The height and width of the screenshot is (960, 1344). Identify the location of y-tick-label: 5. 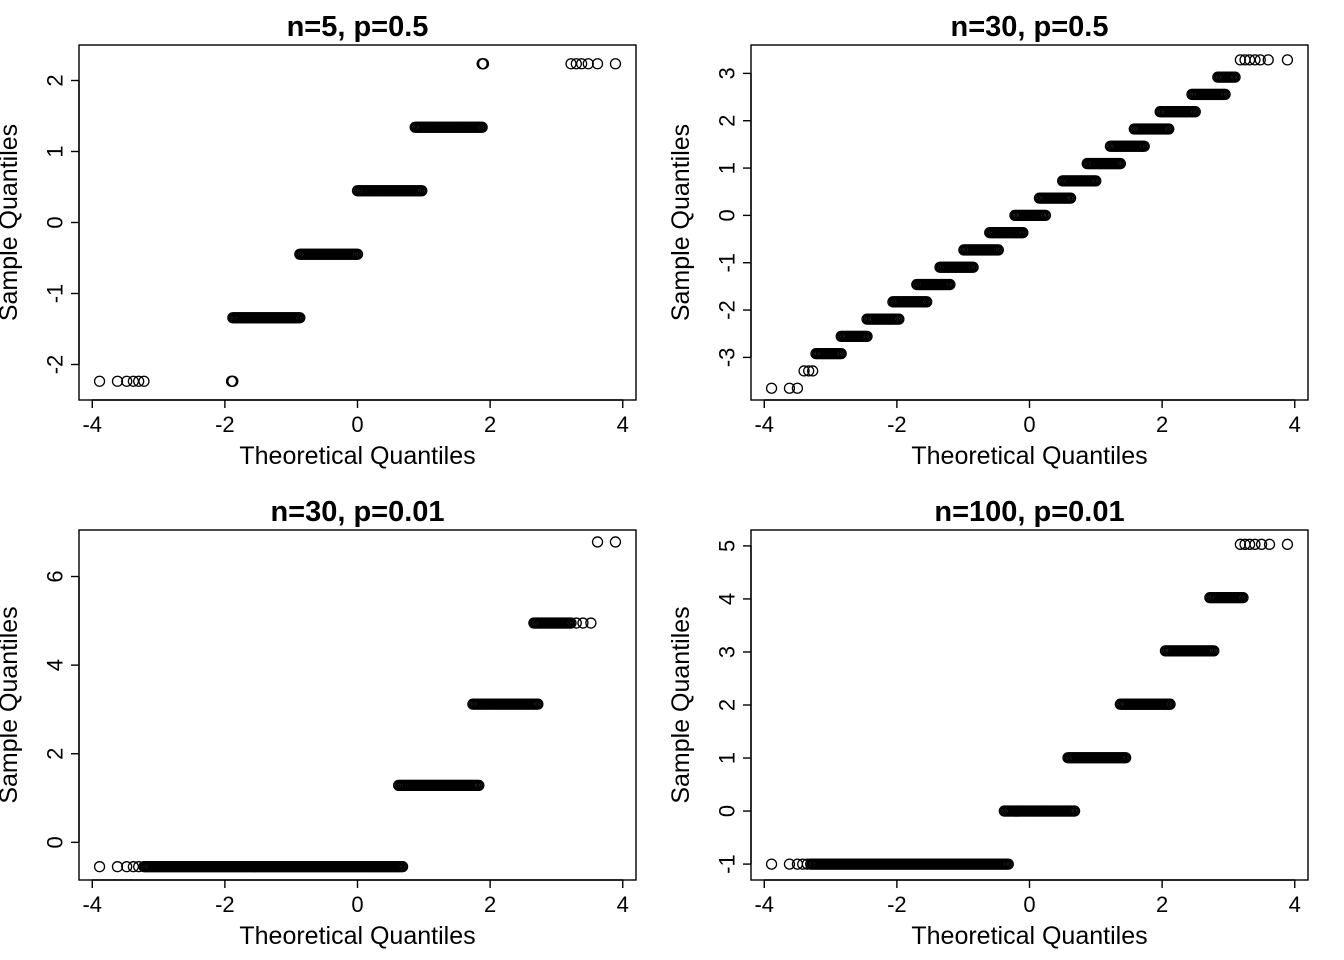
(727, 546).